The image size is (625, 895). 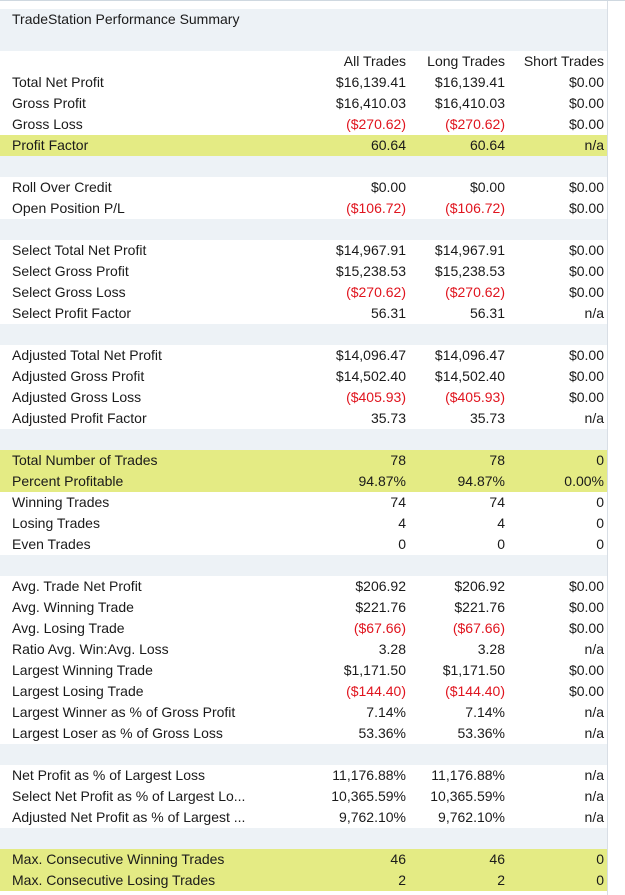 I want to click on metric-label: Even Trades, so click(x=51, y=544).